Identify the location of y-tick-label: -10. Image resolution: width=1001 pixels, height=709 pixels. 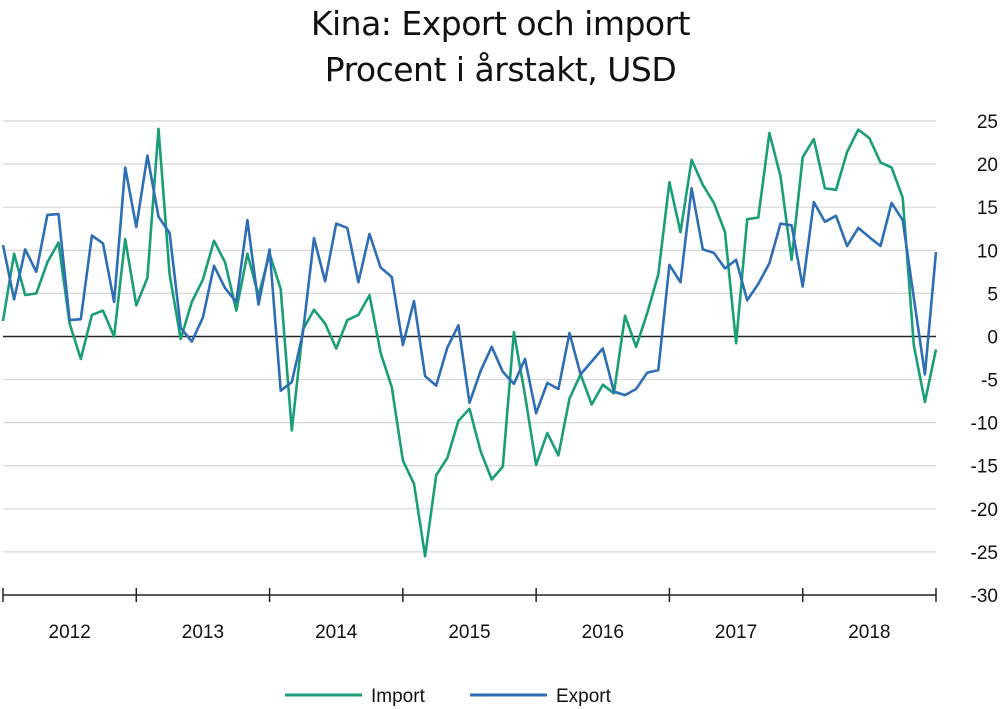
(984, 424).